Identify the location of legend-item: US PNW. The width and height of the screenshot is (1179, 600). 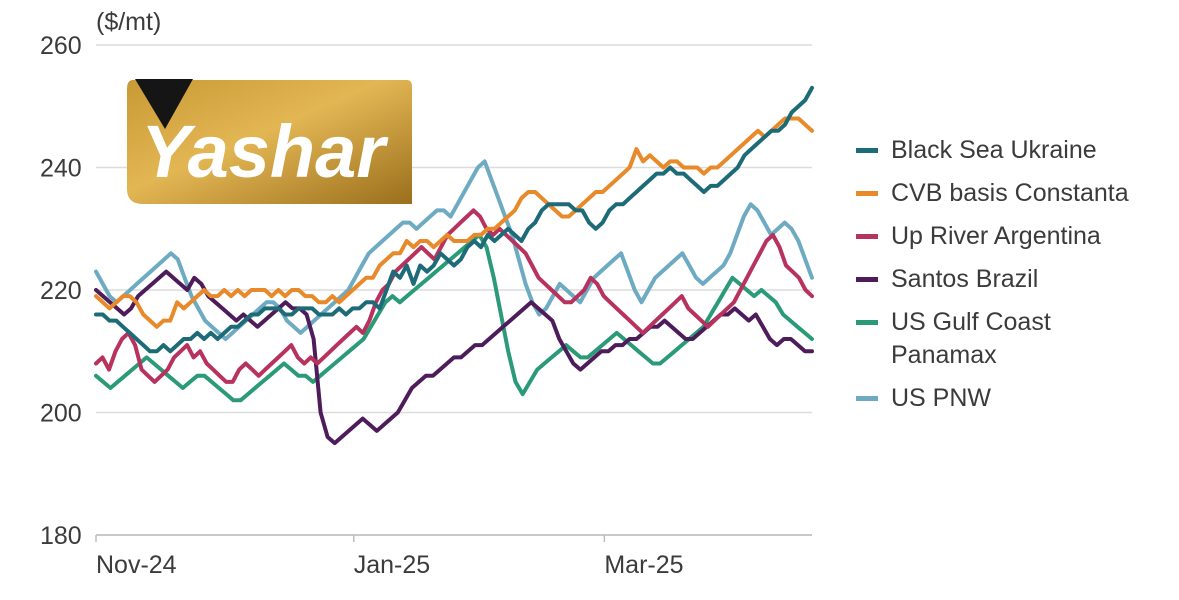
(1016, 398).